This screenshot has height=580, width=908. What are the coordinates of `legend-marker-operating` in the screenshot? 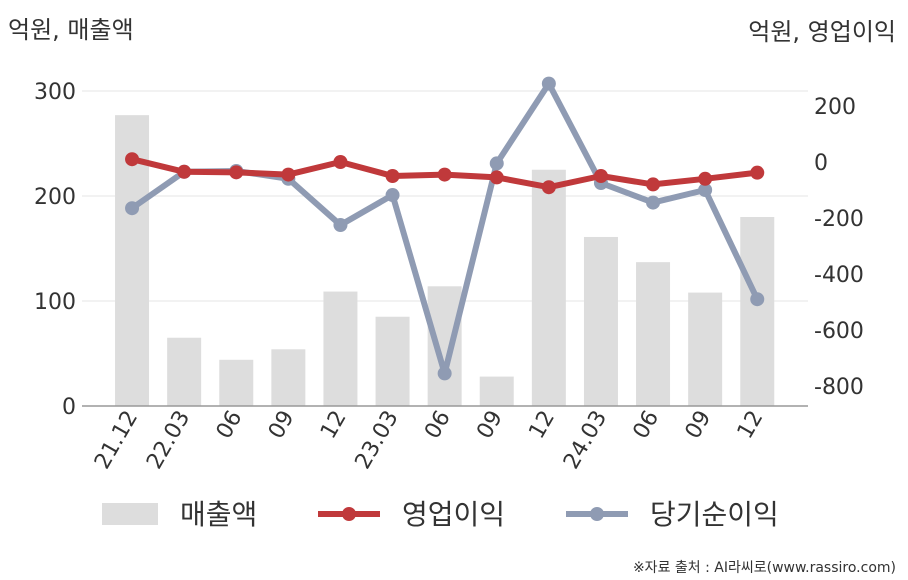 It's located at (349, 514).